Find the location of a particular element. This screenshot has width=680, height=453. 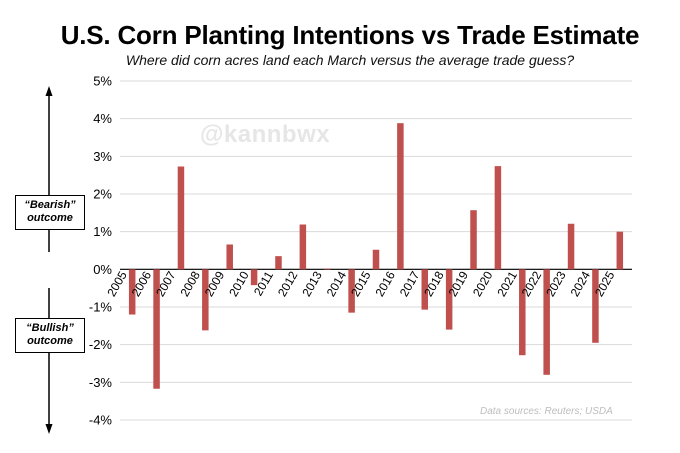

y-tick-label: 4% is located at coordinates (102, 118).